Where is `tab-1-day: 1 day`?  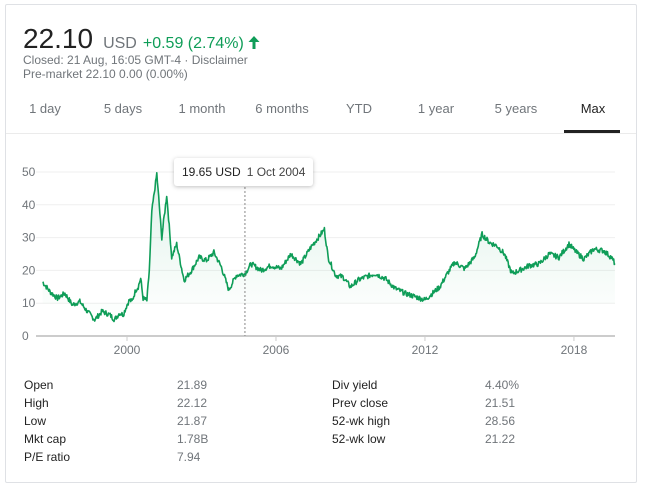 tab-1-day: 1 day is located at coordinates (45, 108).